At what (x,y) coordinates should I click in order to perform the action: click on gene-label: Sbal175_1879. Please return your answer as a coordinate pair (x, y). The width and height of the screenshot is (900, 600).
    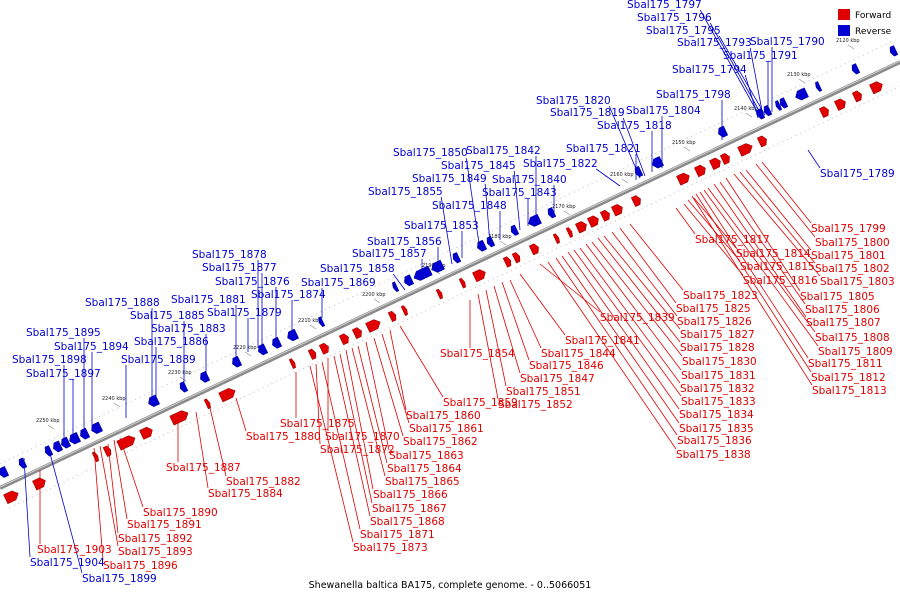
    Looking at the image, I should click on (244, 313).